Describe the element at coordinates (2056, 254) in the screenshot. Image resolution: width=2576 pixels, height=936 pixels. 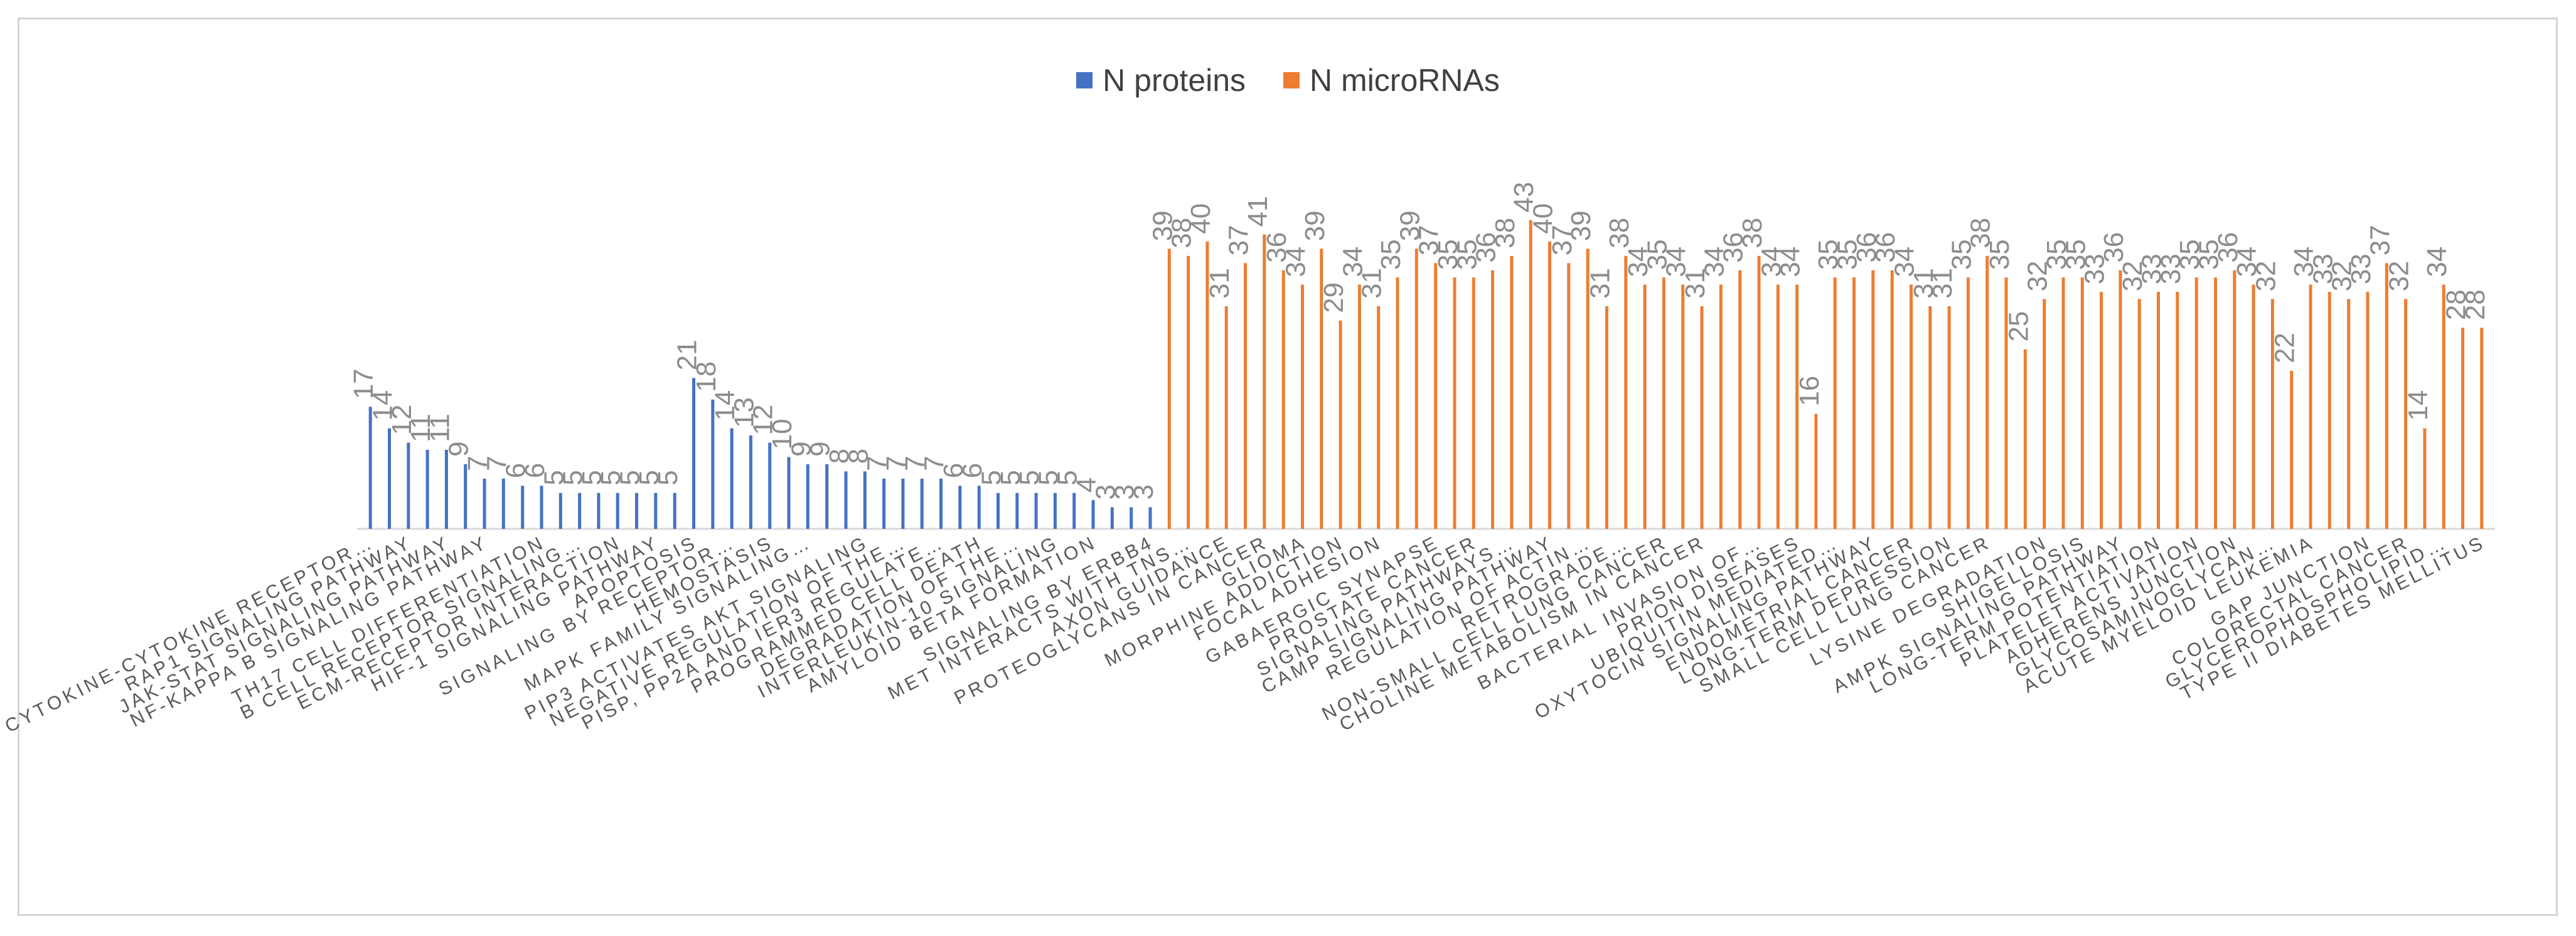
I see `micrornas-data-label-47: 35` at that location.